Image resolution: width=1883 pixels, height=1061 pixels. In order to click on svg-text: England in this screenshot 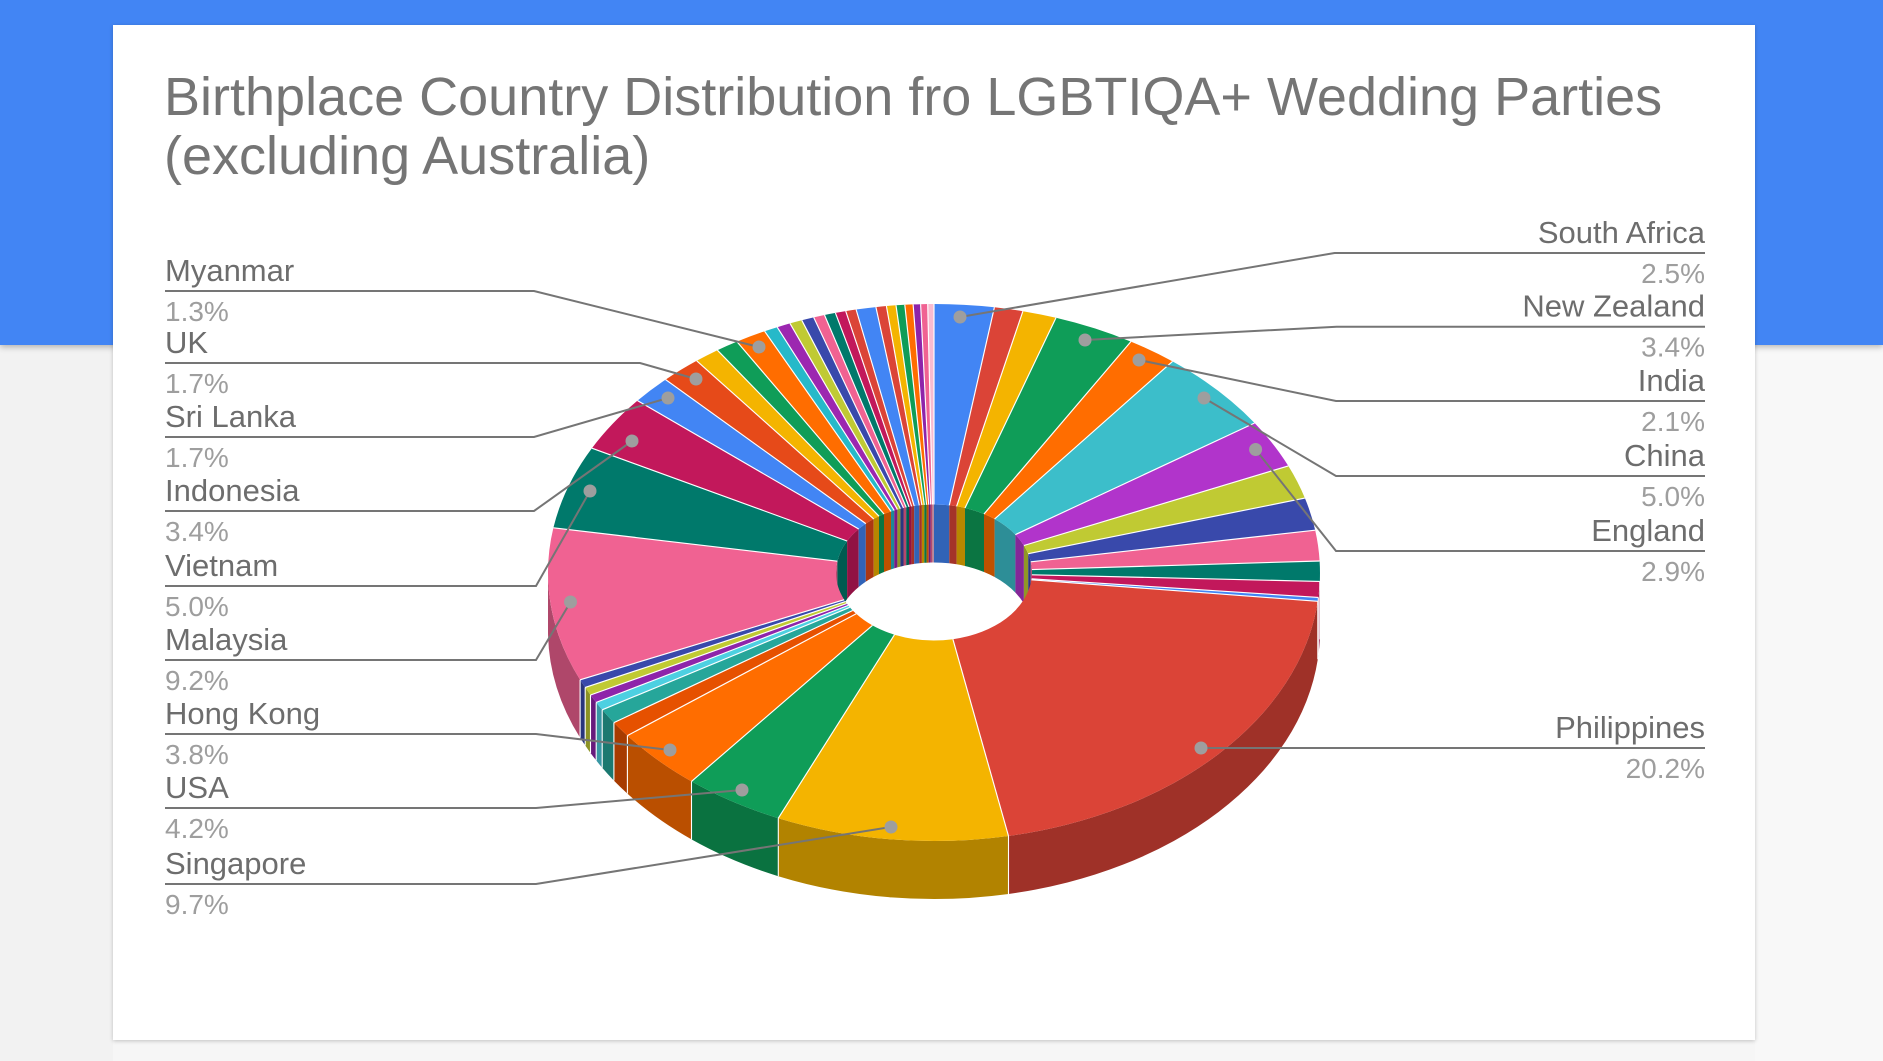, I will do `click(1648, 530)`.